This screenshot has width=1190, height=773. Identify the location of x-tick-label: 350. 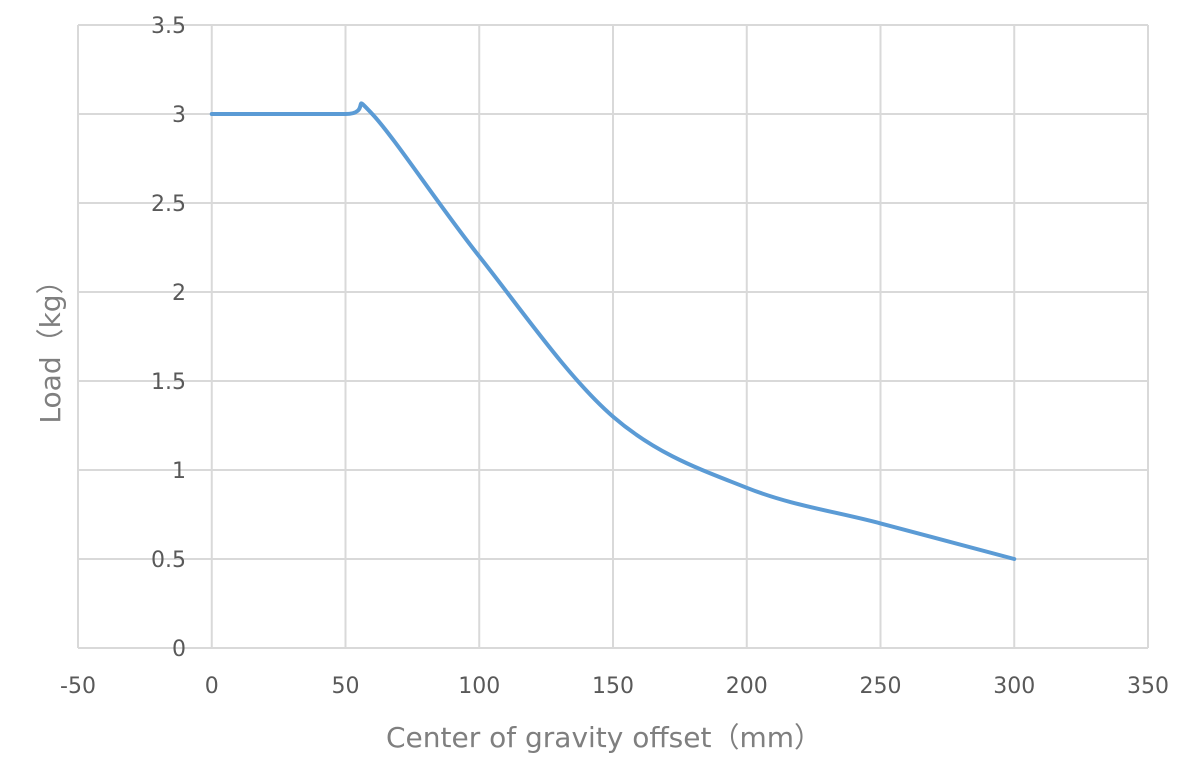
(1148, 686).